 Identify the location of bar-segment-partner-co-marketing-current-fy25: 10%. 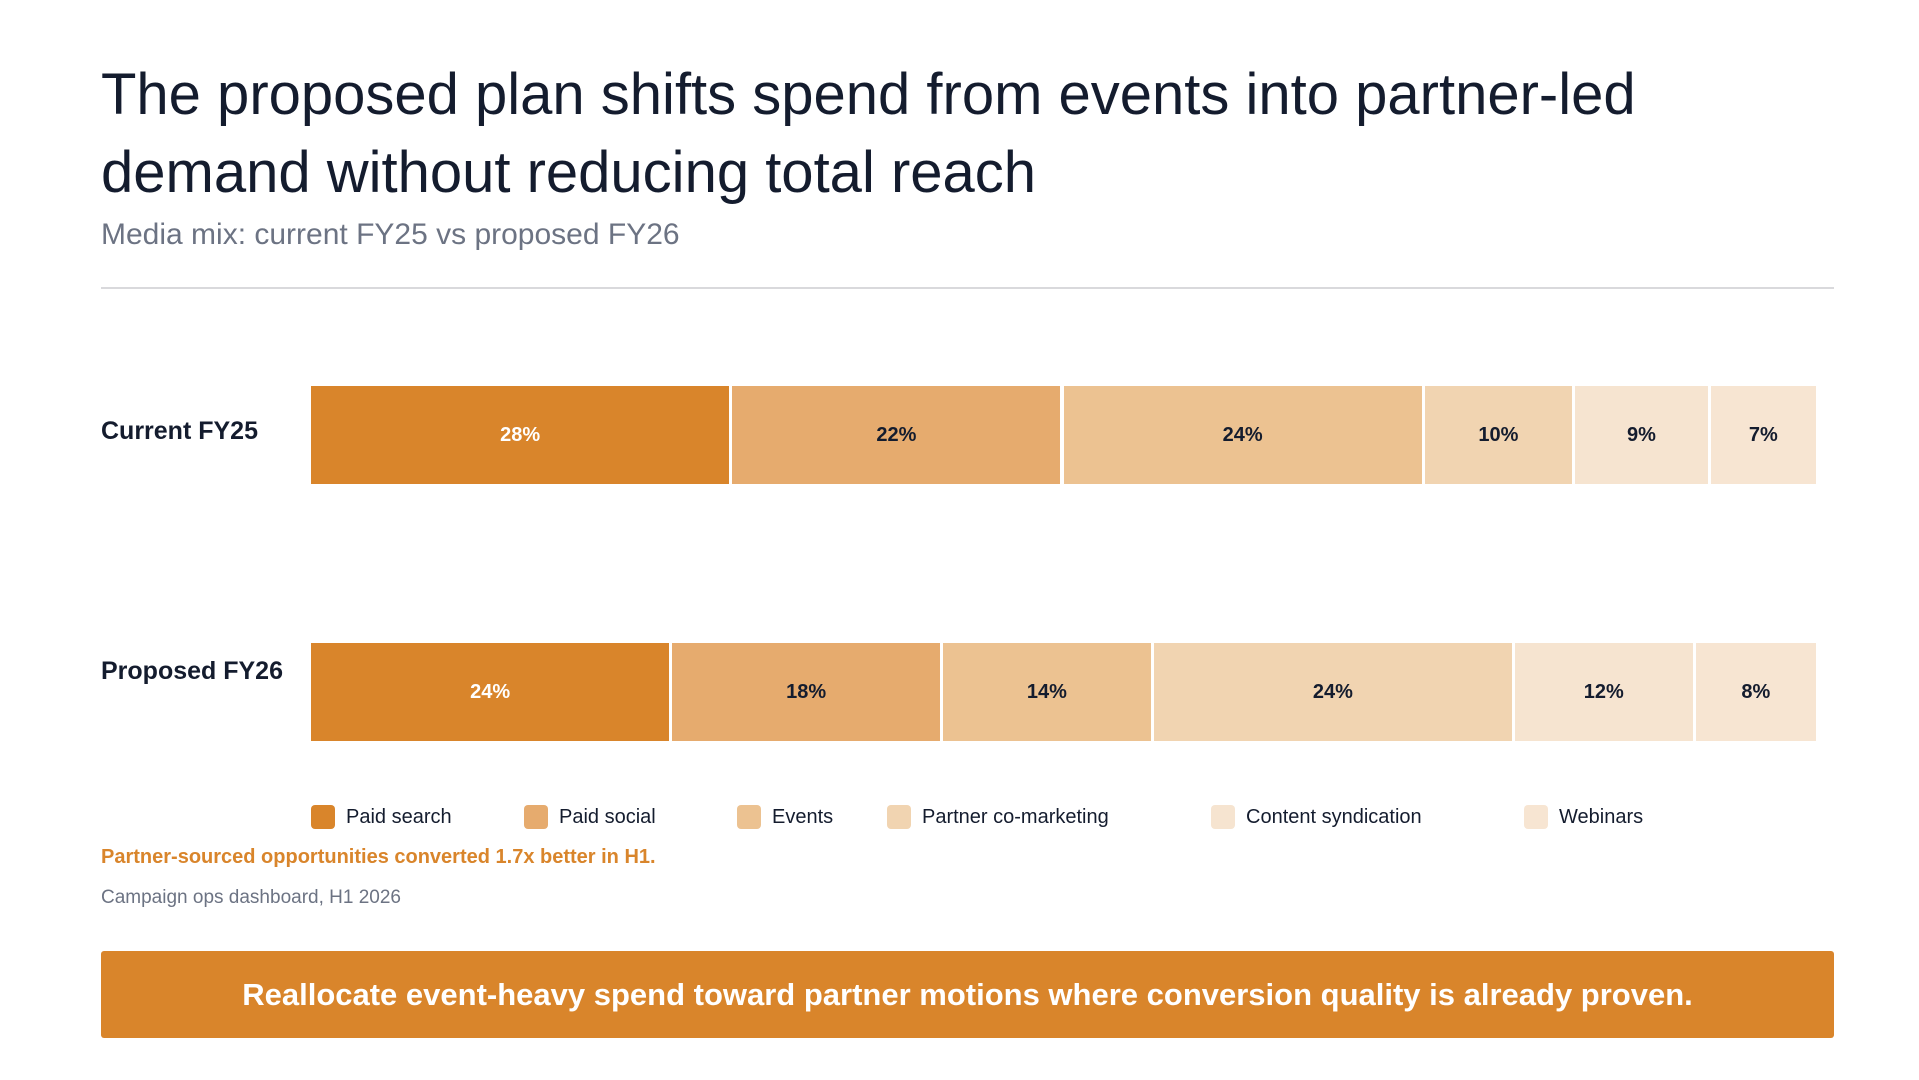
(1498, 435).